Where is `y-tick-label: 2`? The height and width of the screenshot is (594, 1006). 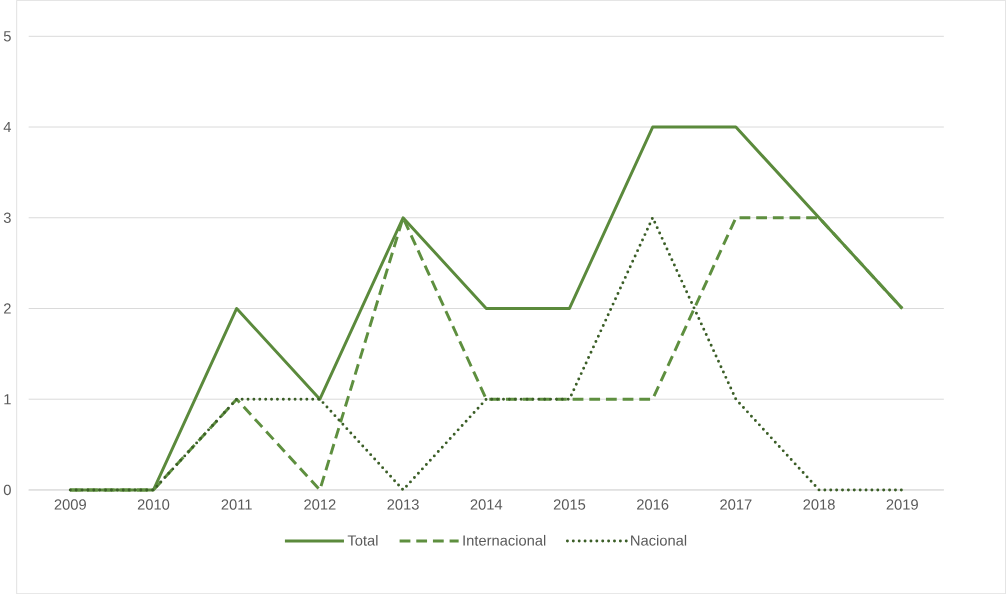 y-tick-label: 2 is located at coordinates (7, 308).